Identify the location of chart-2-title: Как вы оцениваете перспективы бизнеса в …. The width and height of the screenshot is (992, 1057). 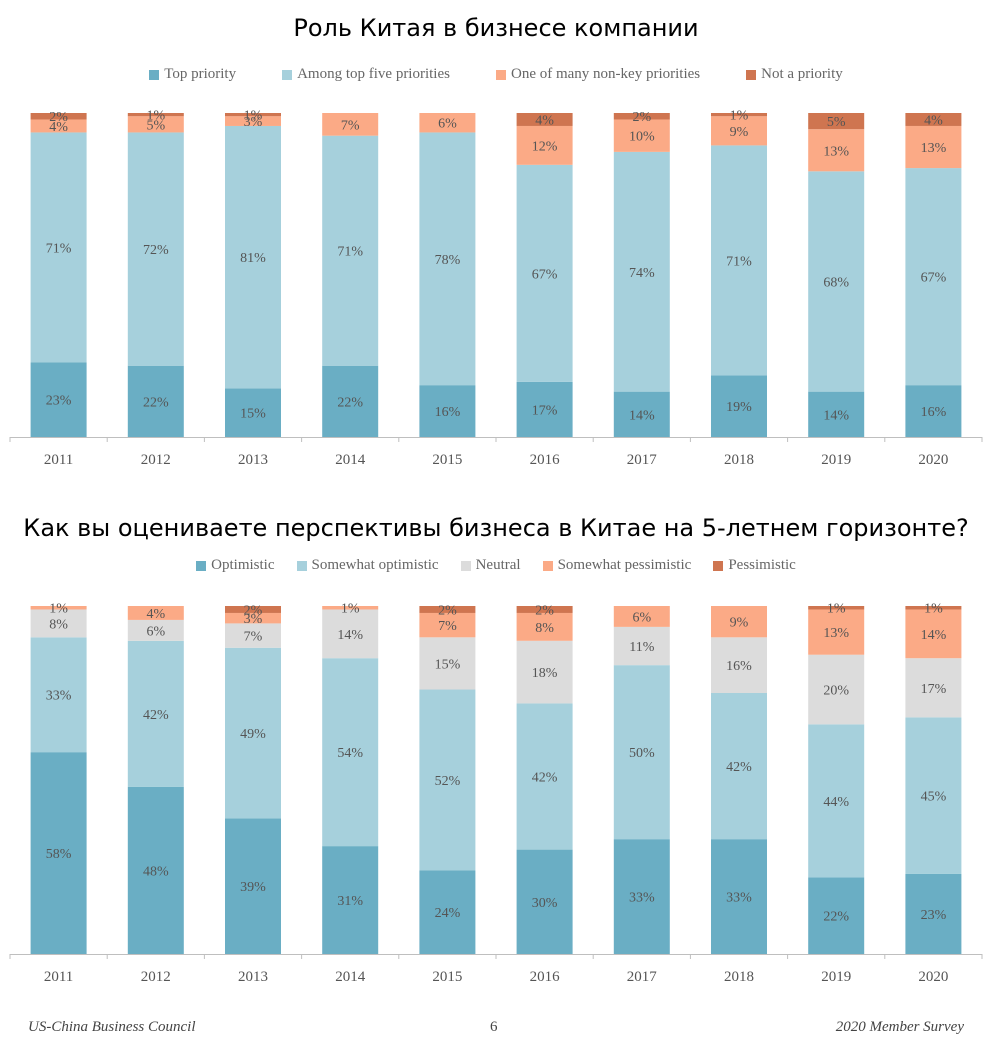
(496, 528).